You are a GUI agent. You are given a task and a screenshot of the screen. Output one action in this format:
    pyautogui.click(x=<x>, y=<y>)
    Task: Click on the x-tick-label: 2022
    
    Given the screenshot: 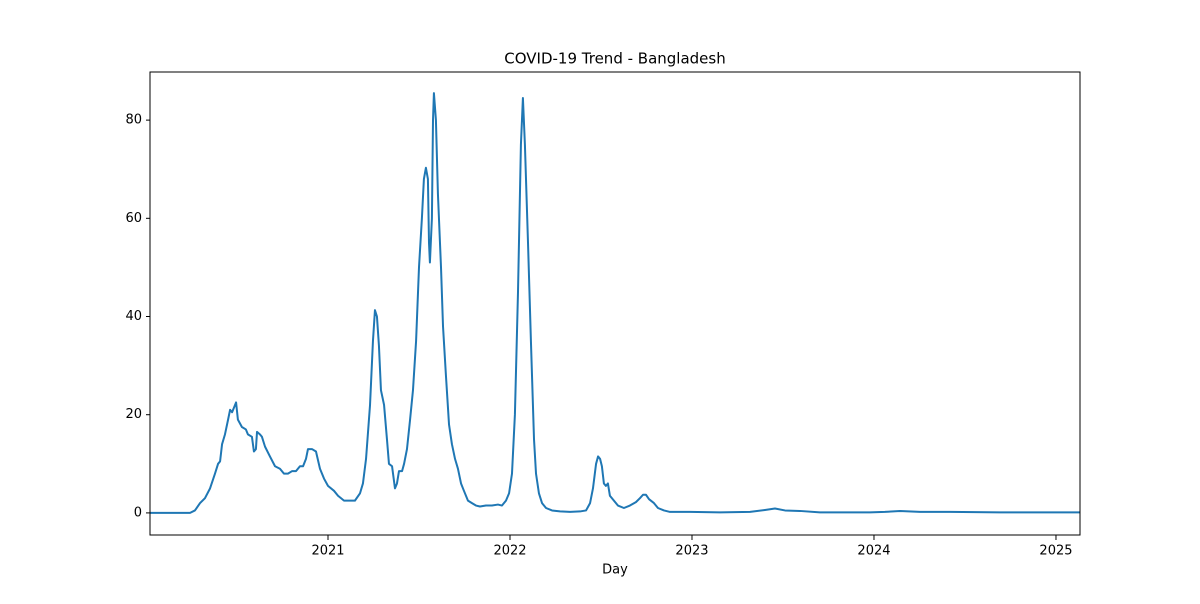 What is the action you would take?
    pyautogui.click(x=509, y=551)
    